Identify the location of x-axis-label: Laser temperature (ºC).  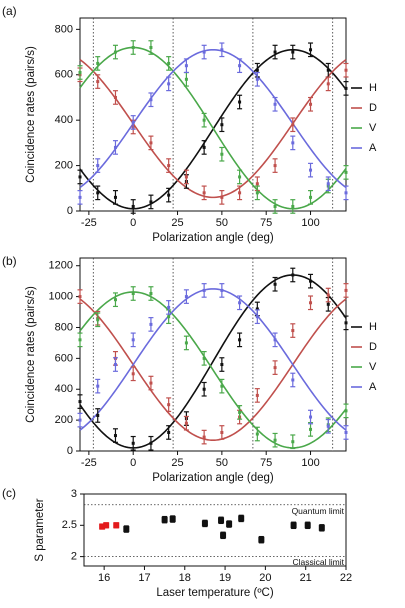
(214, 593).